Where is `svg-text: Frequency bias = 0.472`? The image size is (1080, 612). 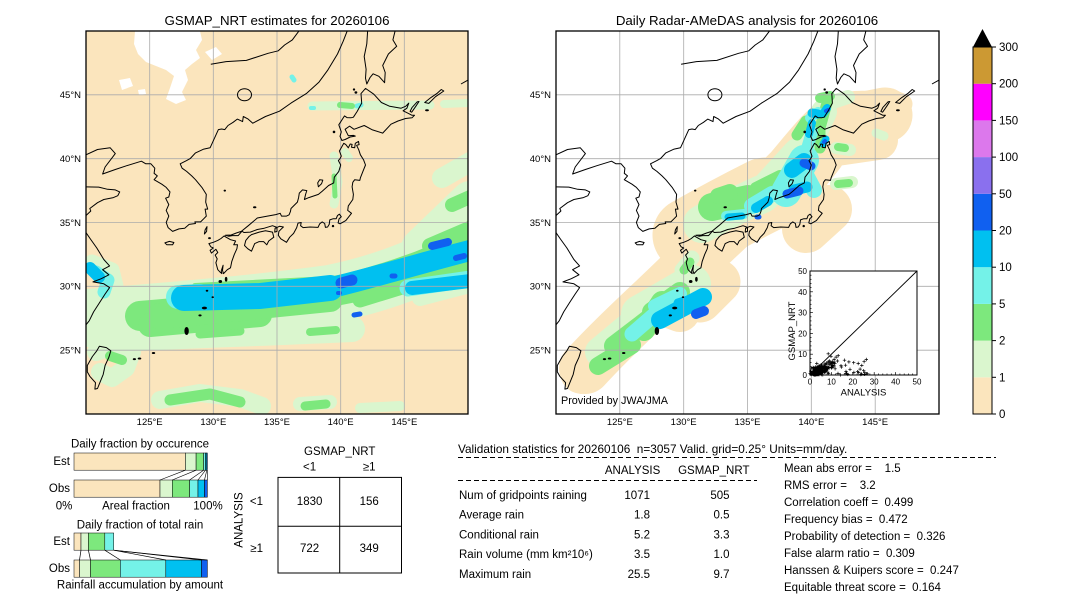
svg-text: Frequency bias = 0.472 is located at coordinates (846, 520).